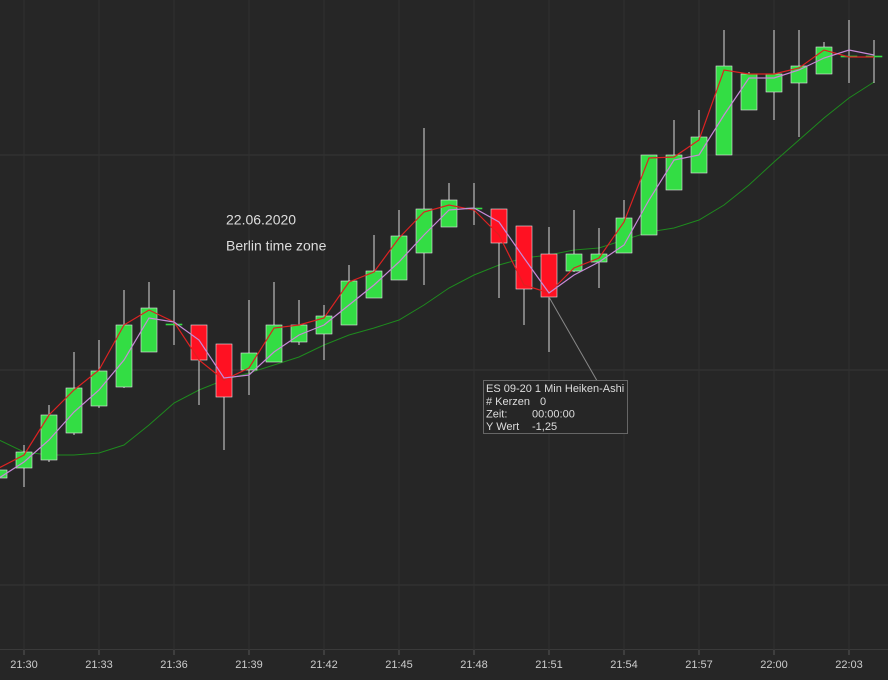 This screenshot has width=888, height=680. Describe the element at coordinates (324, 665) in the screenshot. I see `x-tick-label: 21:42` at that location.